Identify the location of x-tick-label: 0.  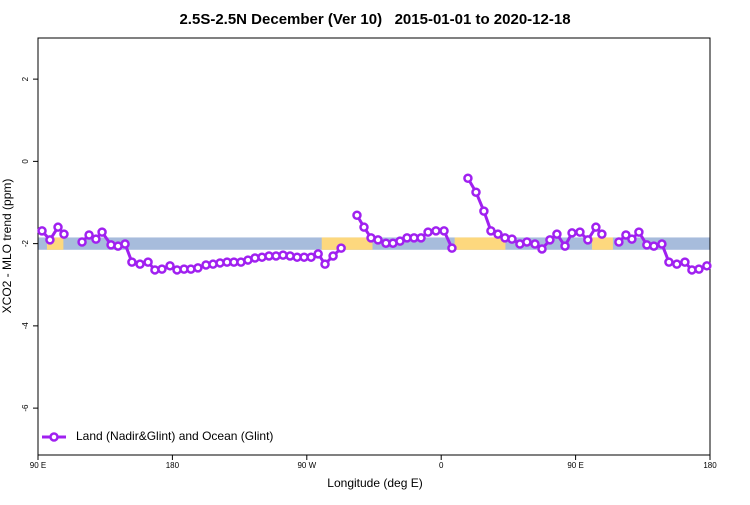
(441, 465).